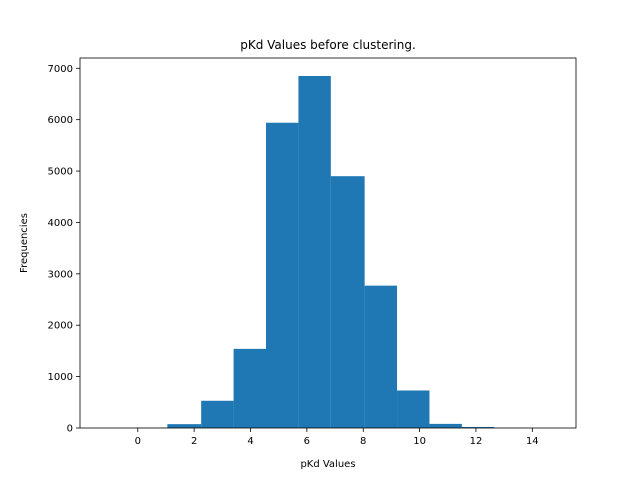 This screenshot has width=640, height=480. I want to click on x-tick-label: 0, so click(138, 441).